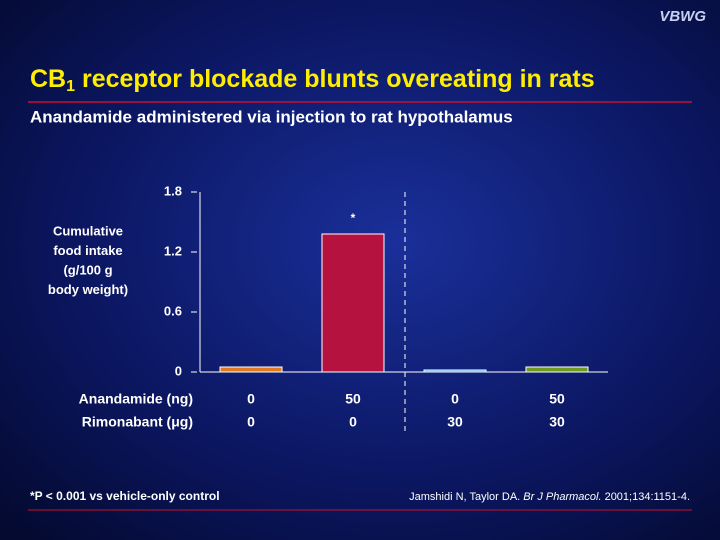 This screenshot has height=540, width=720. What do you see at coordinates (353, 218) in the screenshot?
I see `significance-marker: *` at bounding box center [353, 218].